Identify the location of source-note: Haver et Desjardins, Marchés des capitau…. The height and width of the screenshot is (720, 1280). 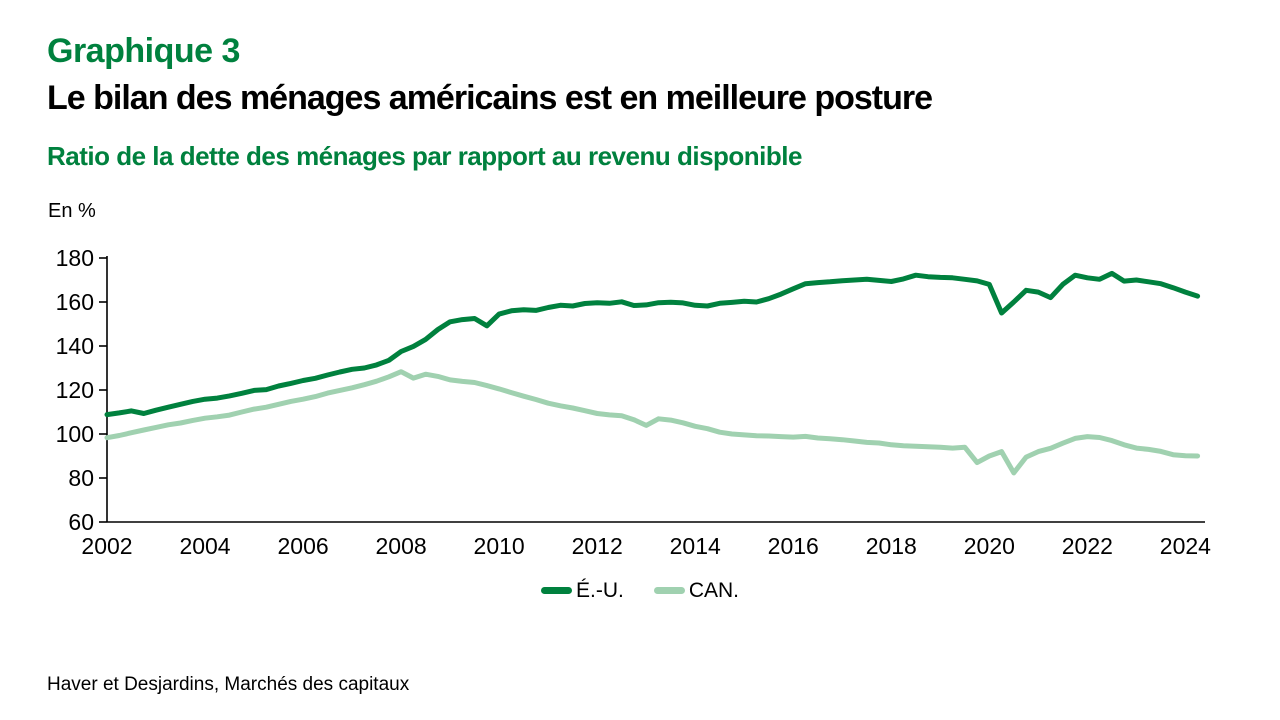
(228, 684).